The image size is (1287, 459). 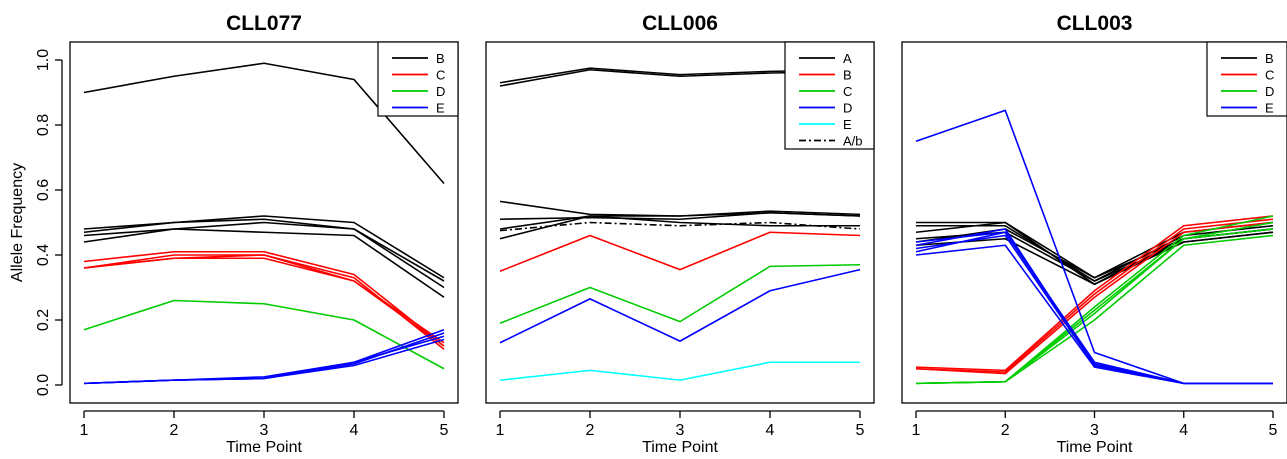 What do you see at coordinates (264, 23) in the screenshot?
I see `chart-title: CLL077` at bounding box center [264, 23].